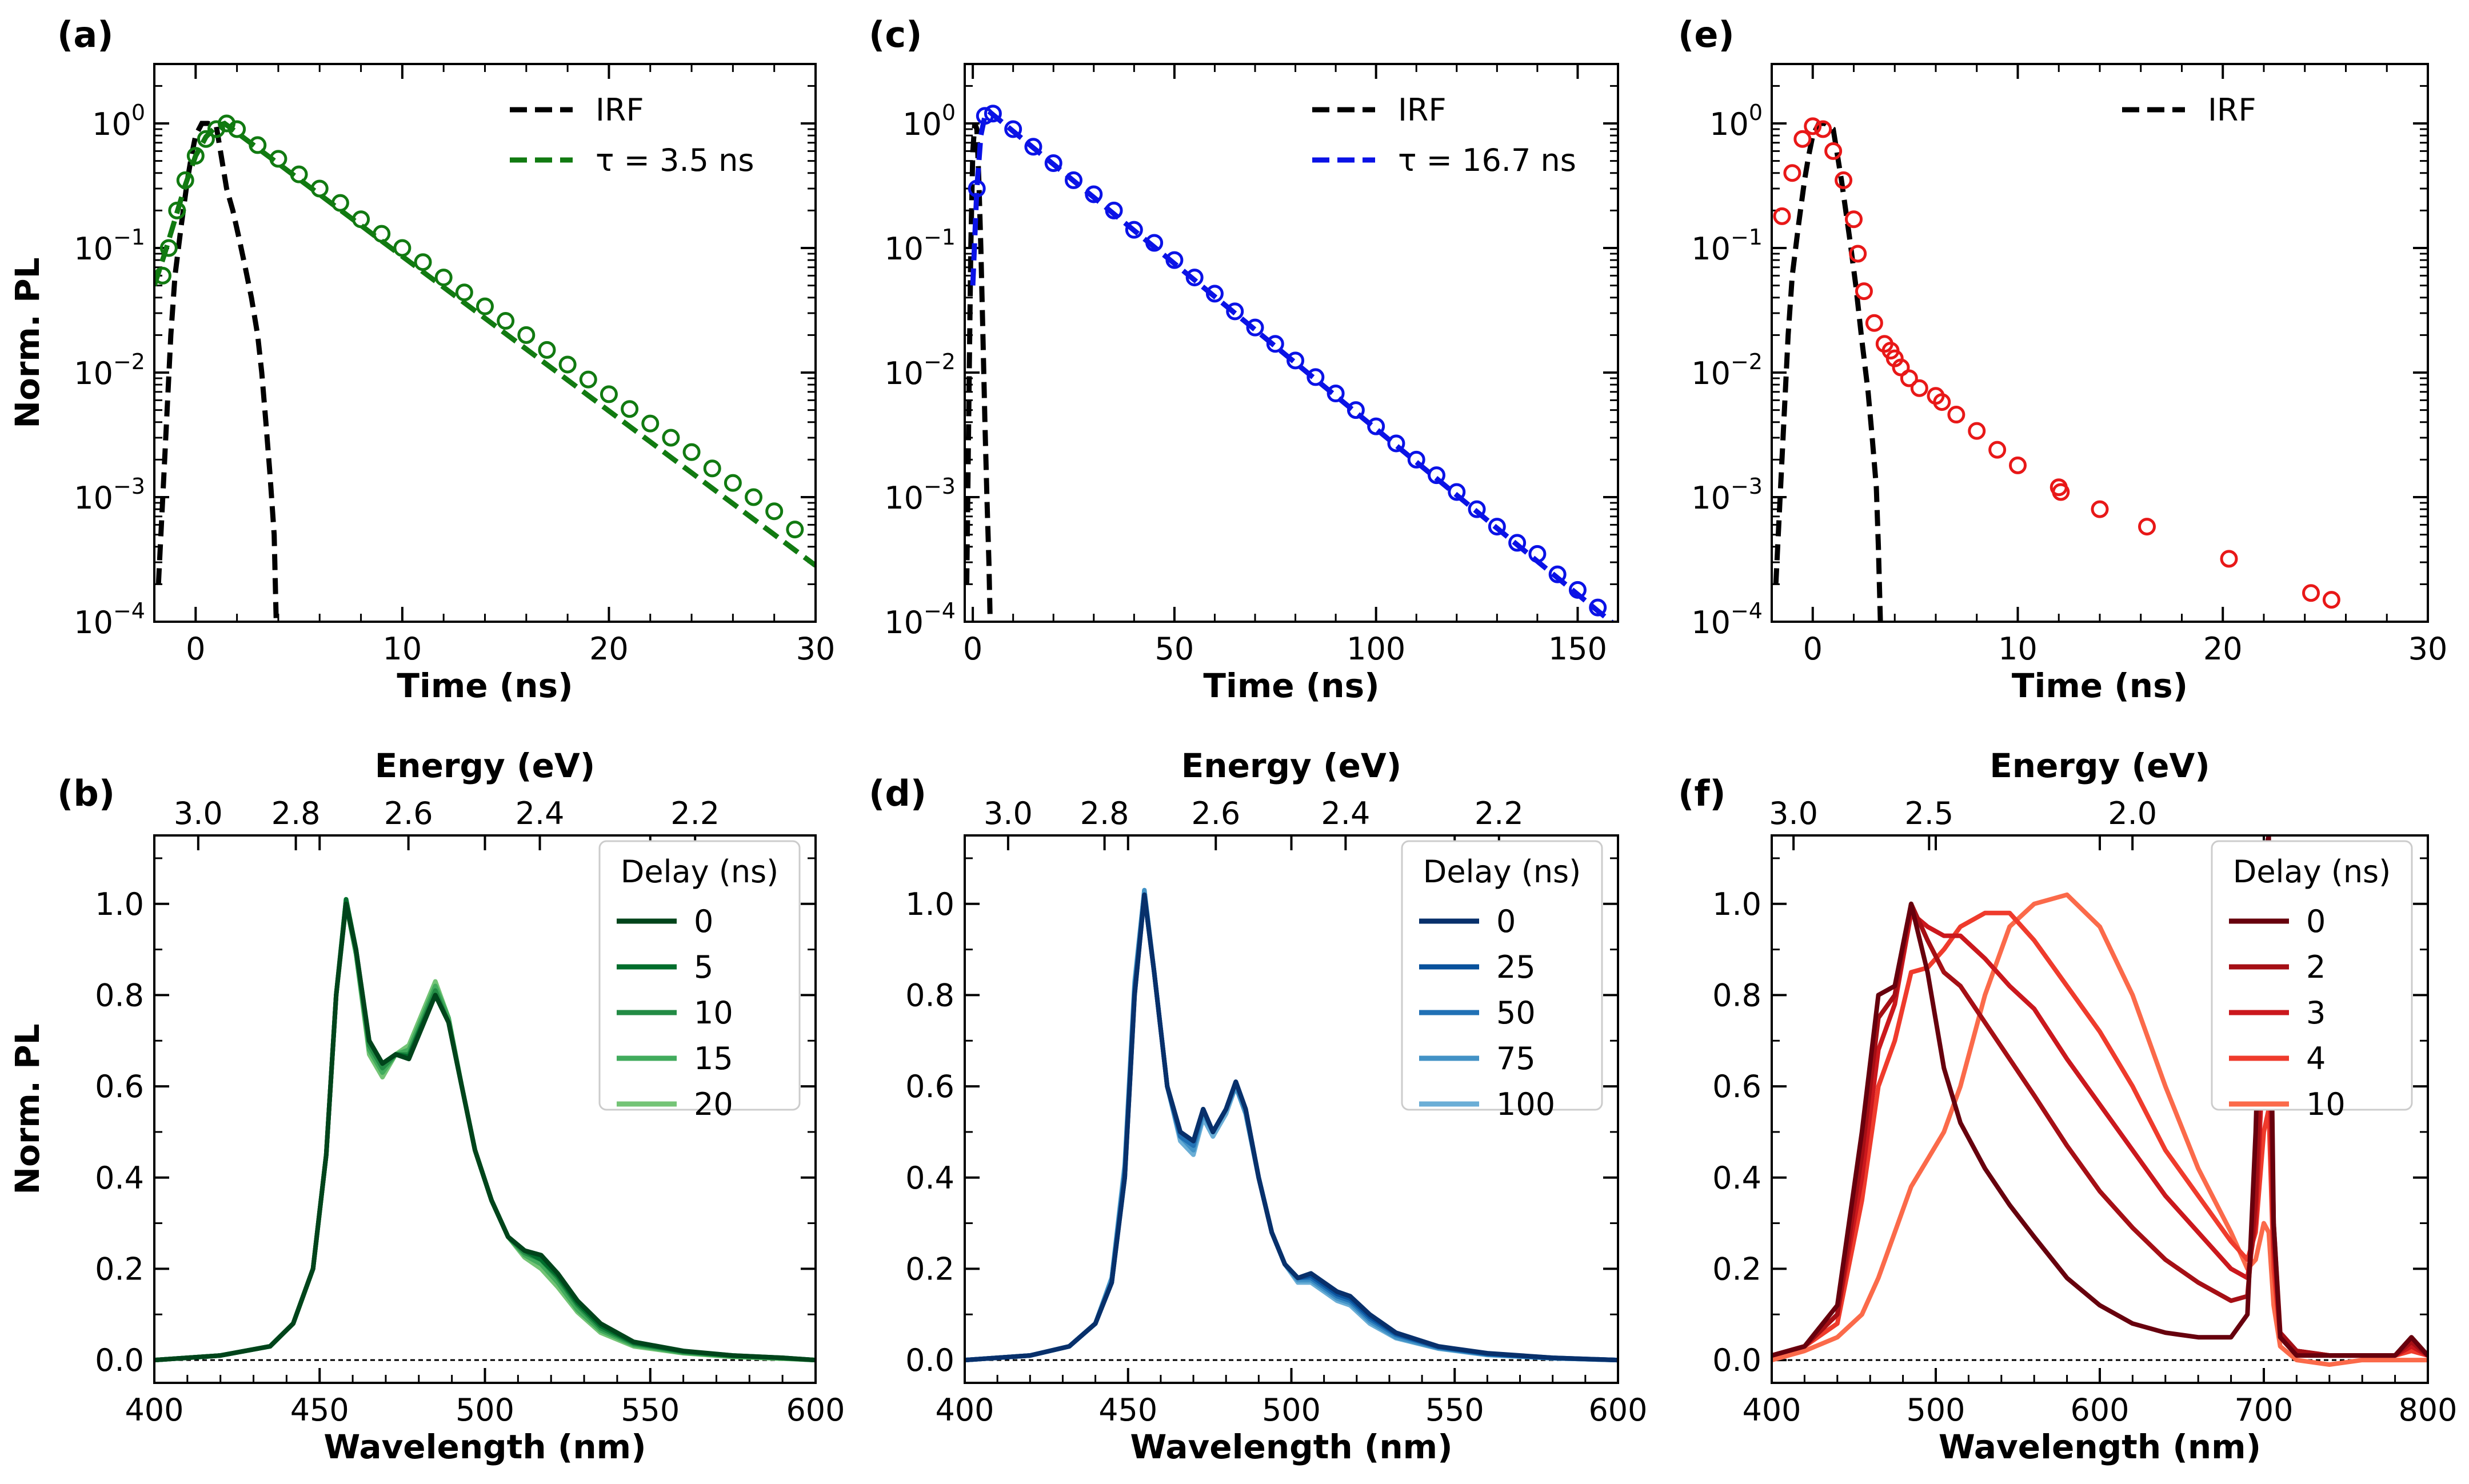 The image size is (2469, 1484). Describe the element at coordinates (699, 975) in the screenshot. I see `legend-box` at that location.